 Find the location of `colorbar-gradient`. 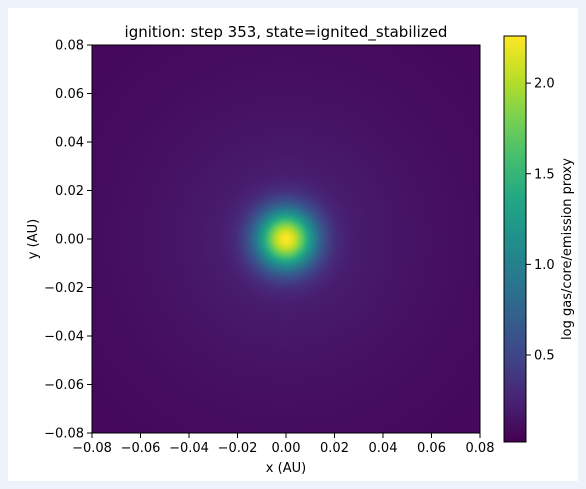

colorbar-gradient is located at coordinates (515, 239).